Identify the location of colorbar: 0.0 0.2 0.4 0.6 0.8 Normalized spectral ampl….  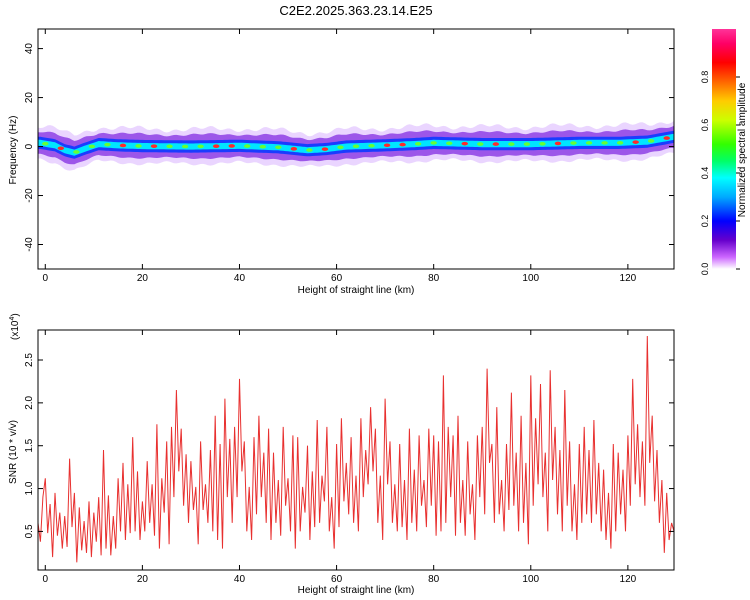
(724, 152).